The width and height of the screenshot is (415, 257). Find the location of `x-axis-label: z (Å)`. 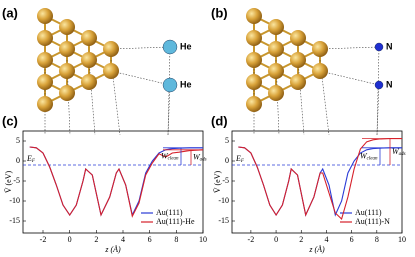

x-axis-label: z (Å) is located at coordinates (316, 249).